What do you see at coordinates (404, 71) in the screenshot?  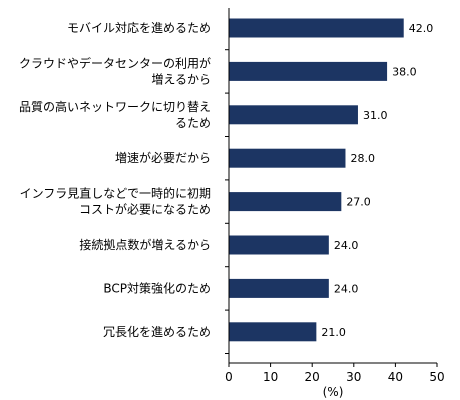 I see `data-label: 38.0` at bounding box center [404, 71].